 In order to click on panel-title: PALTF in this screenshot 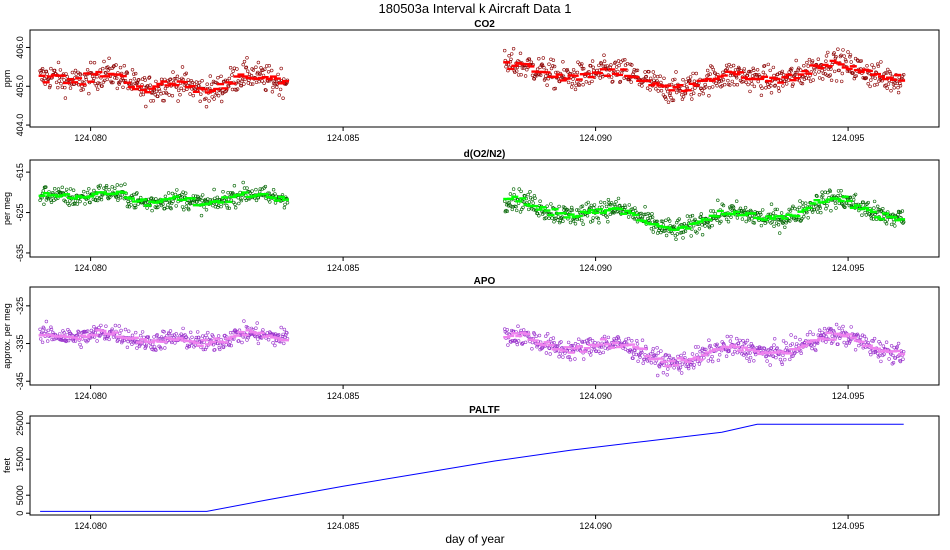, I will do `click(484, 410)`.